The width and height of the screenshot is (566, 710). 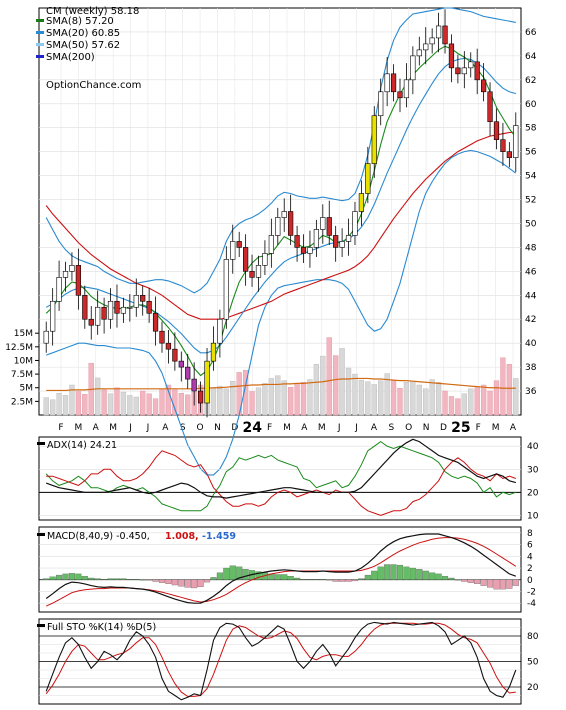 I want to click on price-tick-label: 46, so click(x=531, y=272).